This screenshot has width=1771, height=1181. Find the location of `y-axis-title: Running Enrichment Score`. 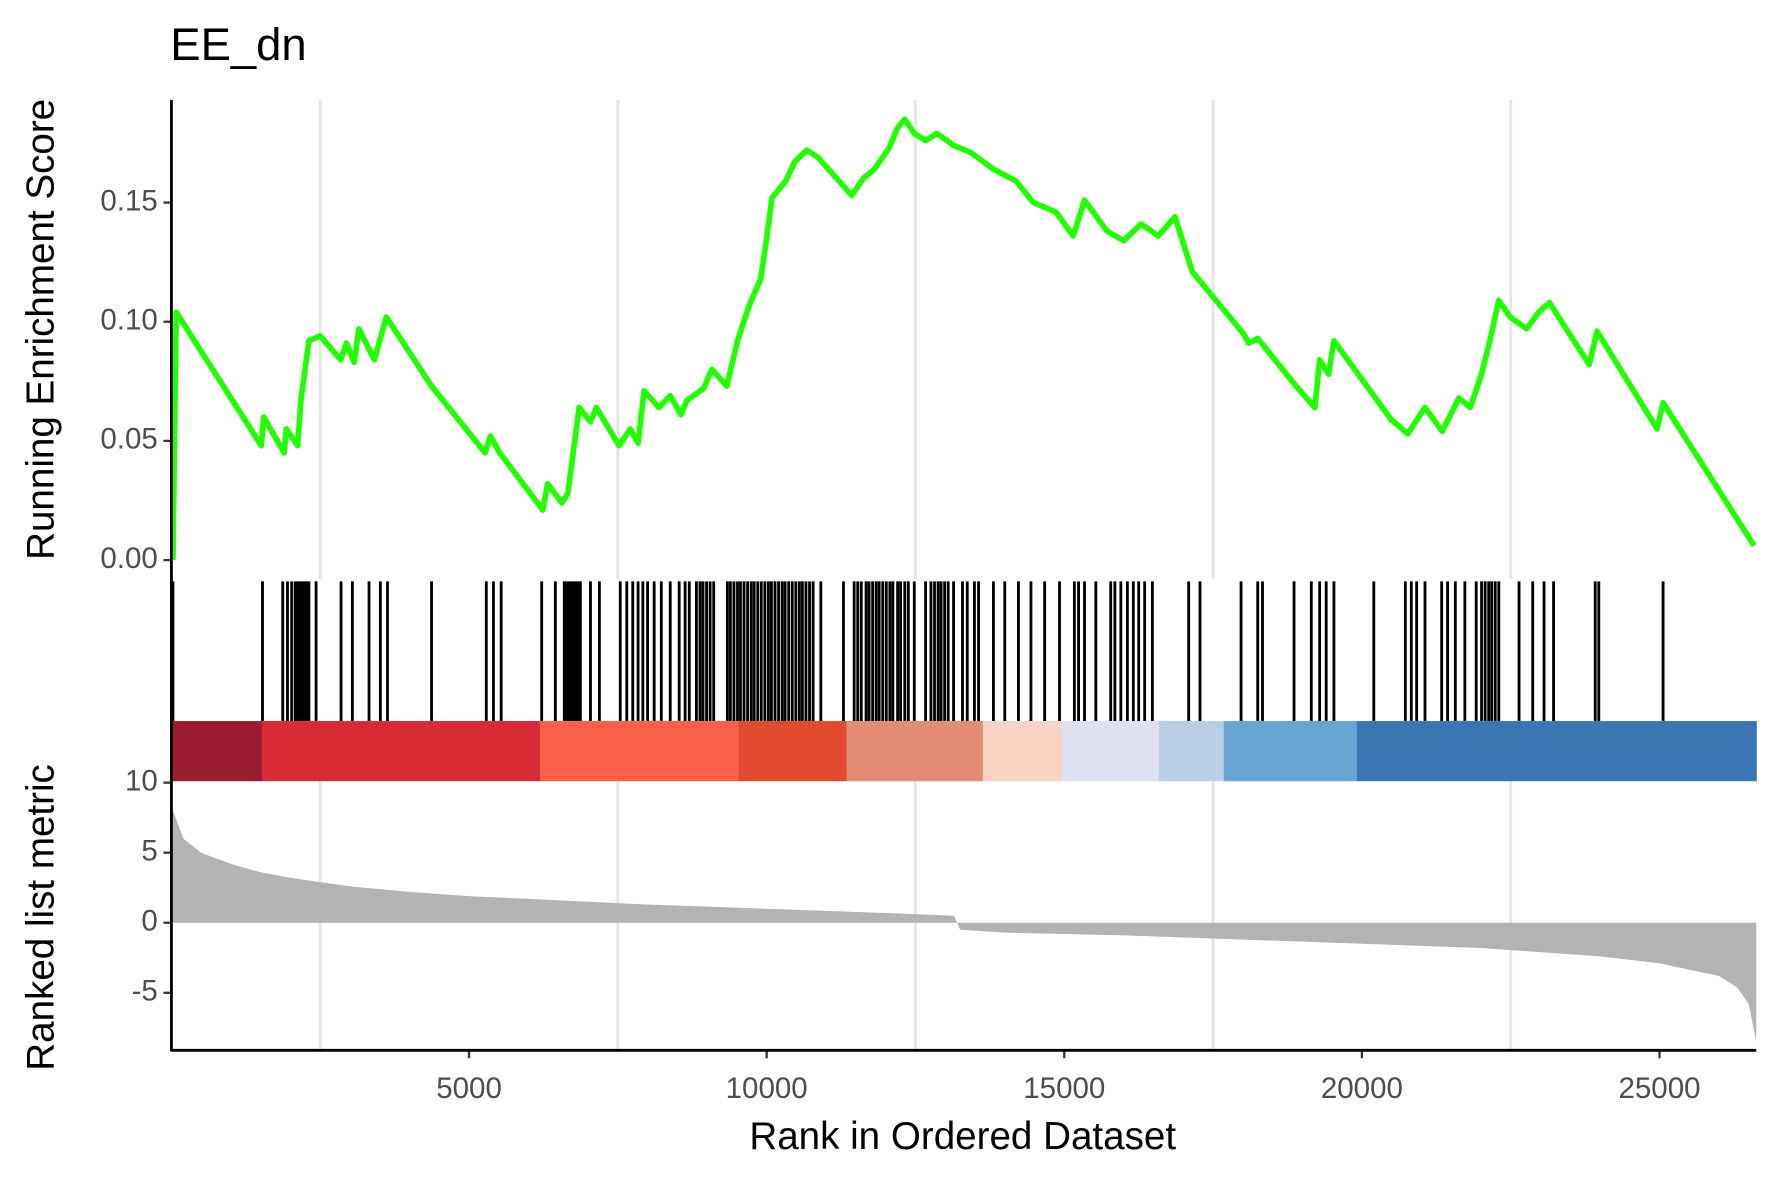

y-axis-title: Running Enrichment Score is located at coordinates (40, 329).